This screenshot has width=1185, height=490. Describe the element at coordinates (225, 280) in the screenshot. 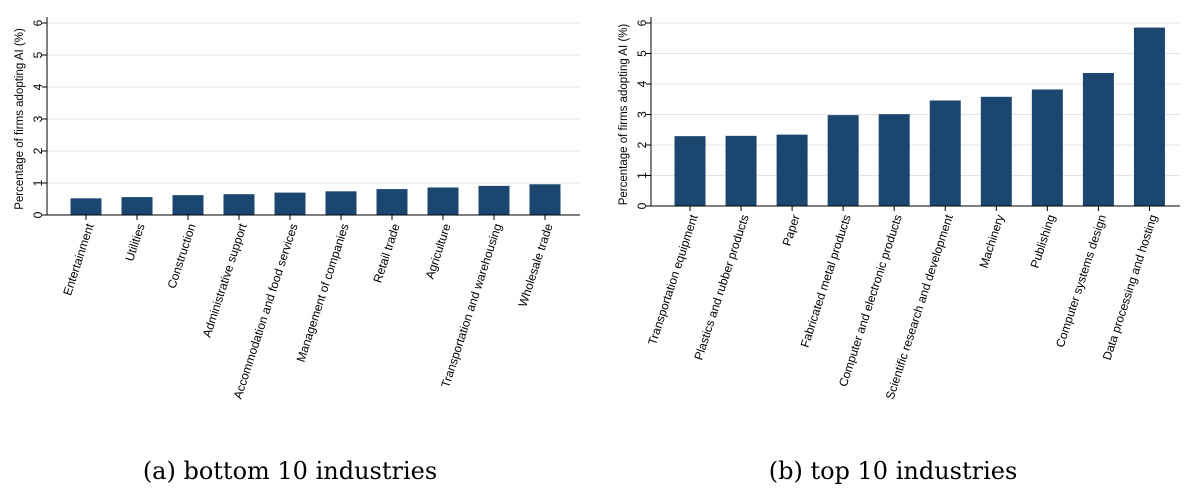

I see `x-tick-label: Administrative support` at that location.